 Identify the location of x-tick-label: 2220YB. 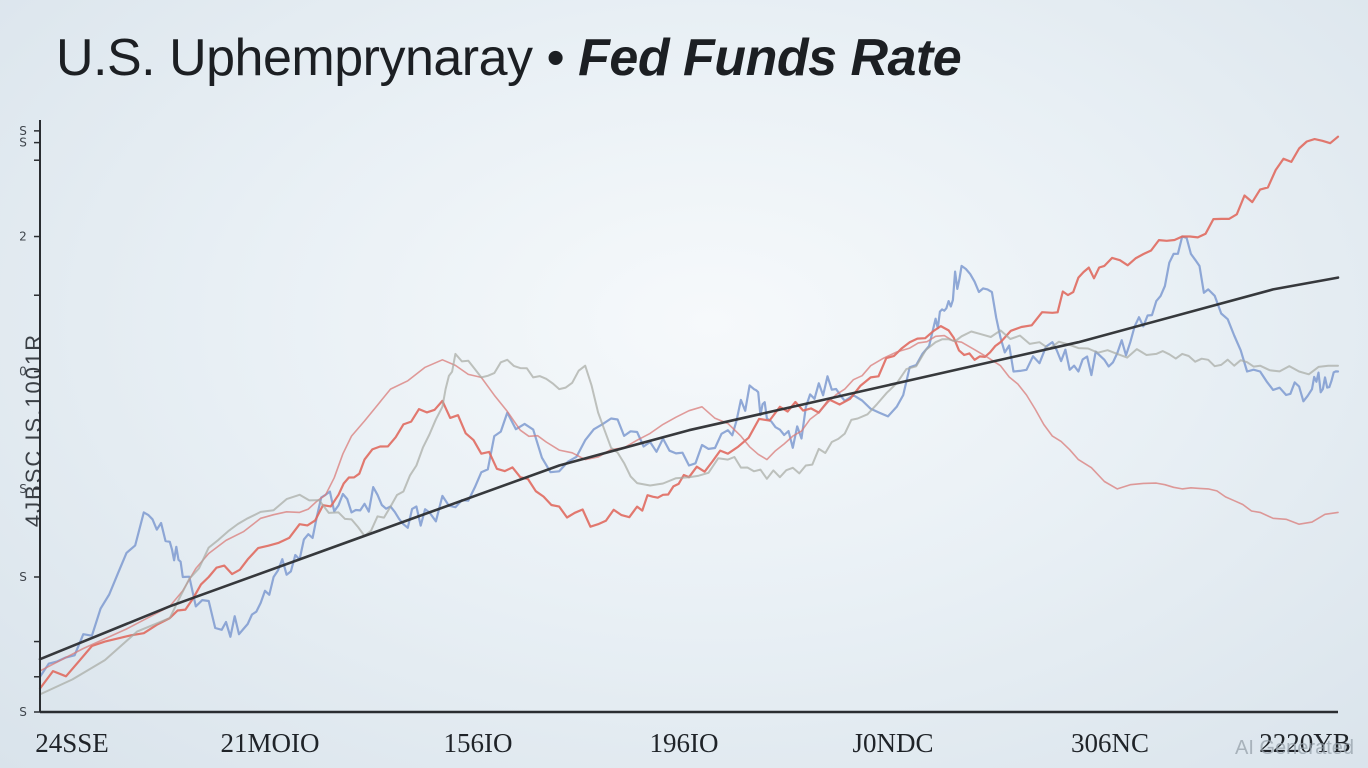
(1305, 743).